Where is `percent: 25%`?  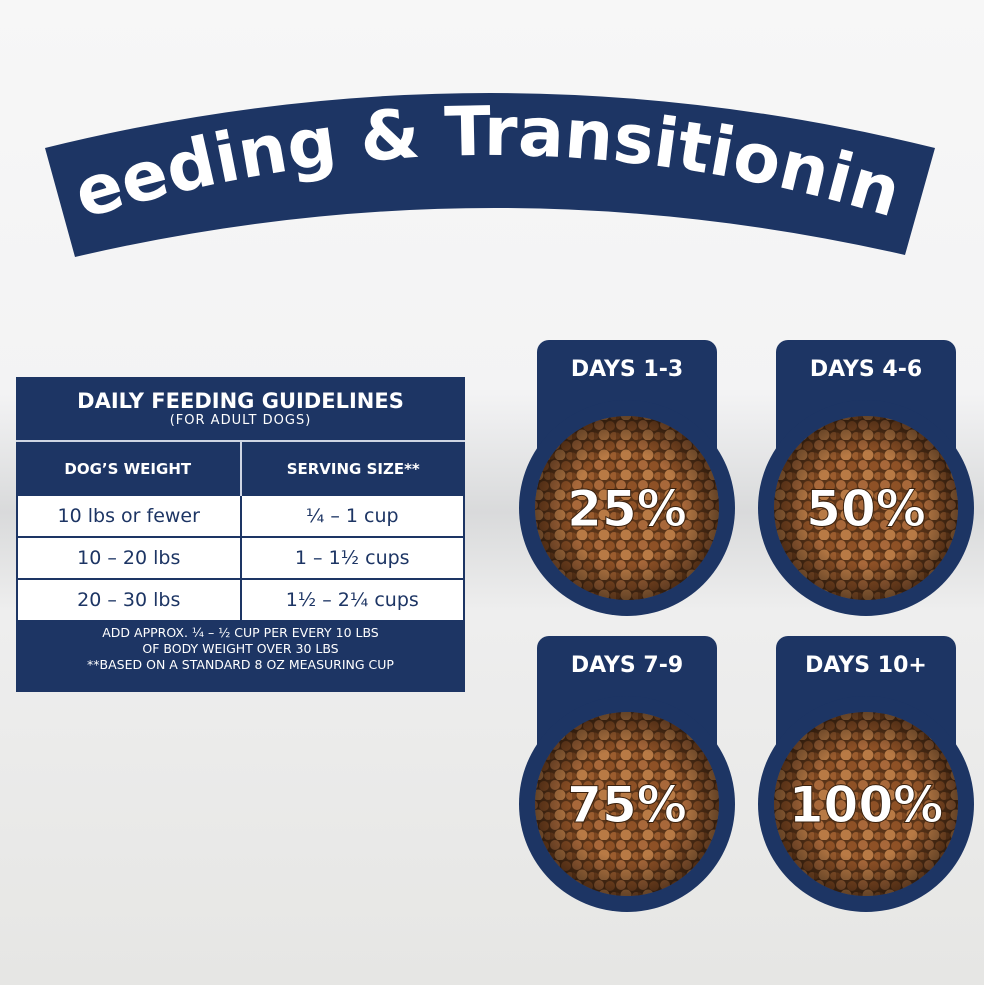
percent: 25% is located at coordinates (627, 509).